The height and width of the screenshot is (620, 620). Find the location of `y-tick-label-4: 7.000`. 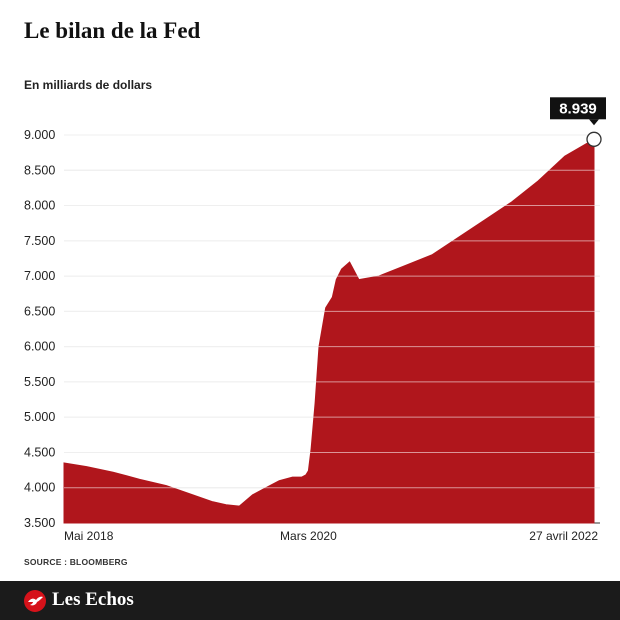

y-tick-label-4: 7.000 is located at coordinates (39, 276).